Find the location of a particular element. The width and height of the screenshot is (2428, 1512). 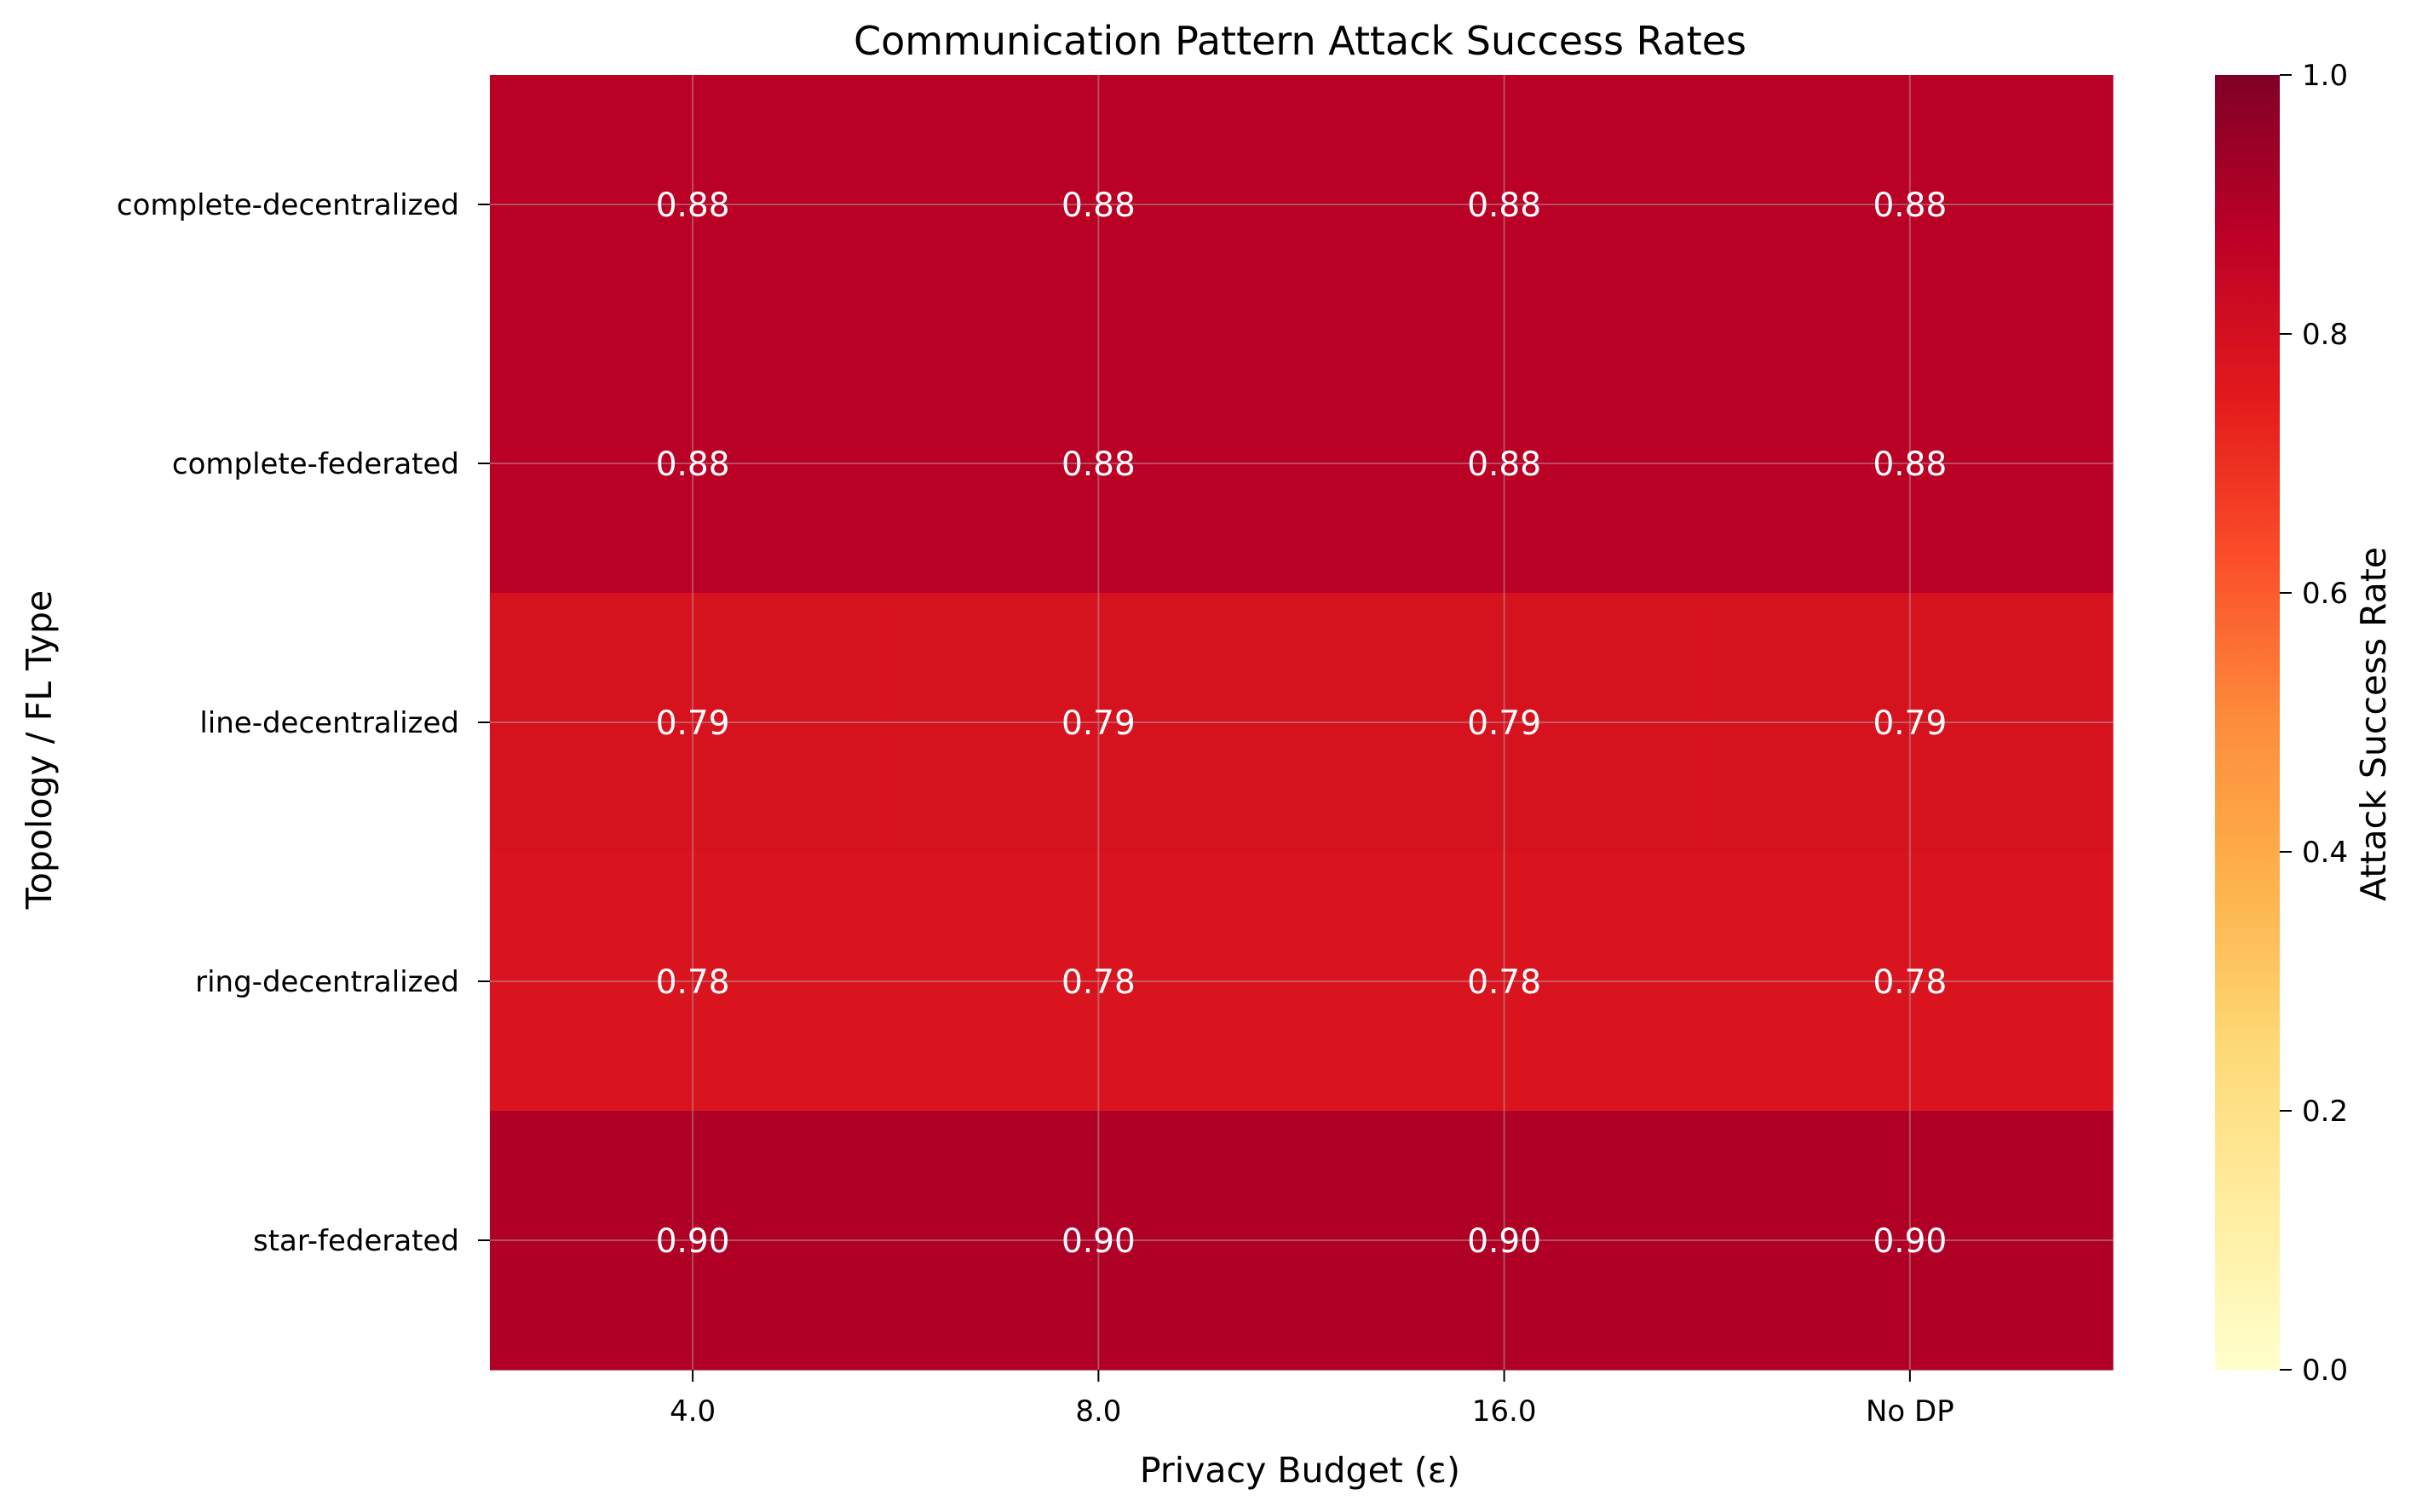

colorbar: 0.0 0.2 0.4 0.6 0.8 1.0 is located at coordinates (2281, 723).